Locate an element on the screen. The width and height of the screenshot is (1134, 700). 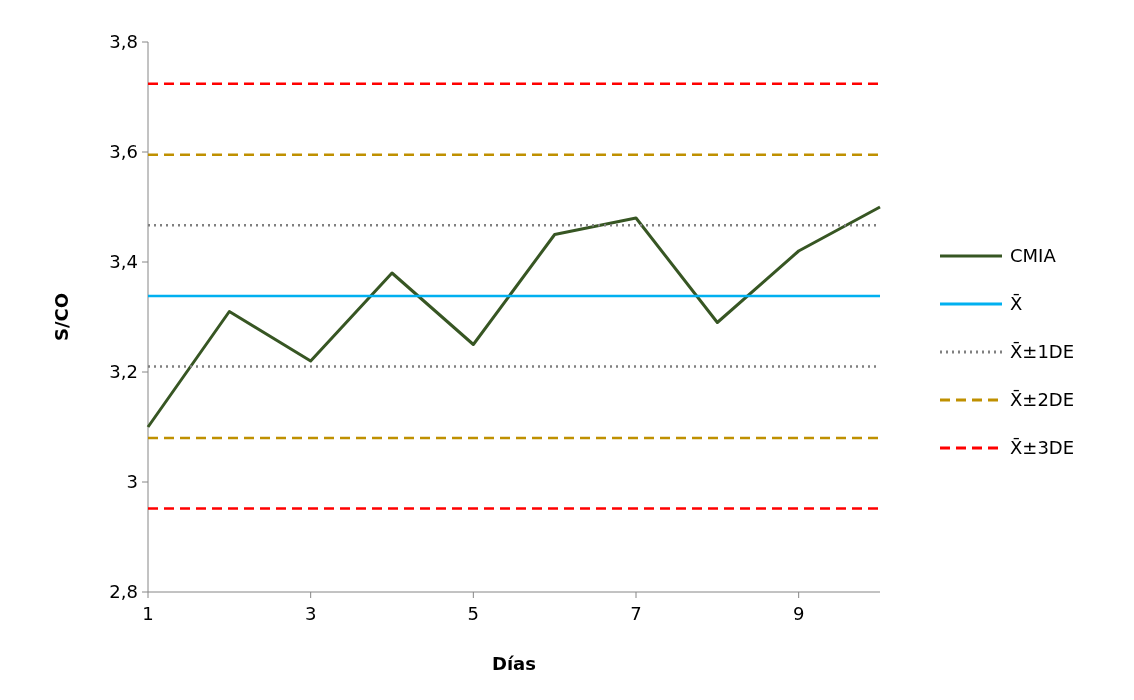
y-tick-label: 3,2 is located at coordinates (123, 372).